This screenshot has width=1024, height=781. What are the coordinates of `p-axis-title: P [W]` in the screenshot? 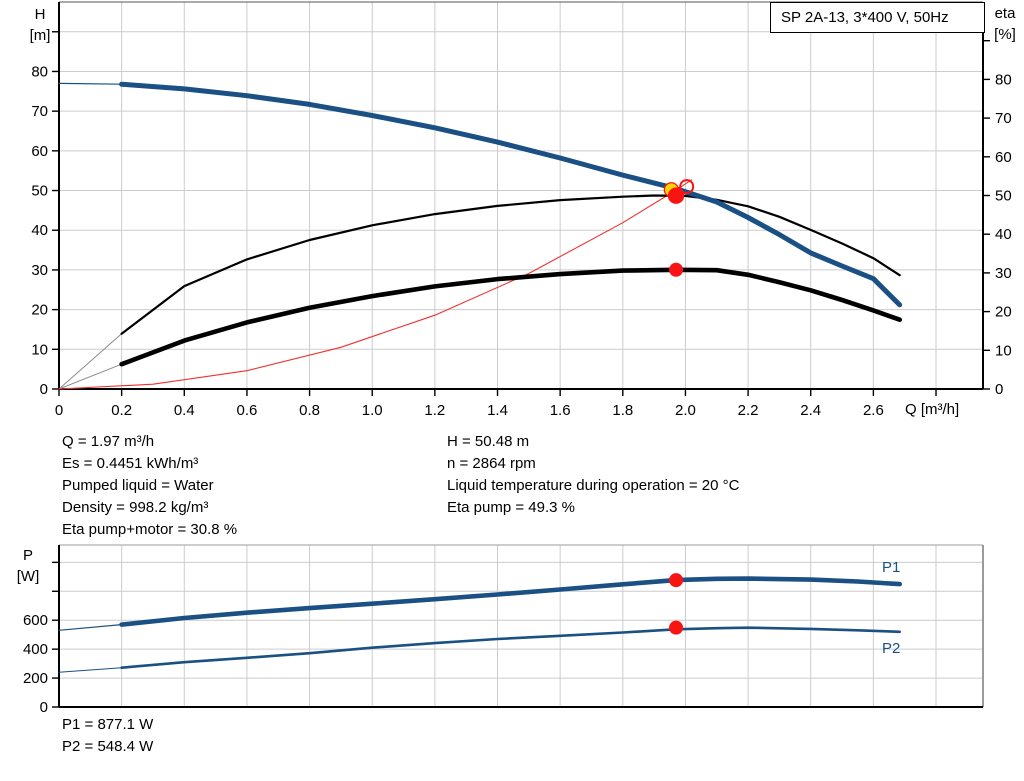 It's located at (28, 566).